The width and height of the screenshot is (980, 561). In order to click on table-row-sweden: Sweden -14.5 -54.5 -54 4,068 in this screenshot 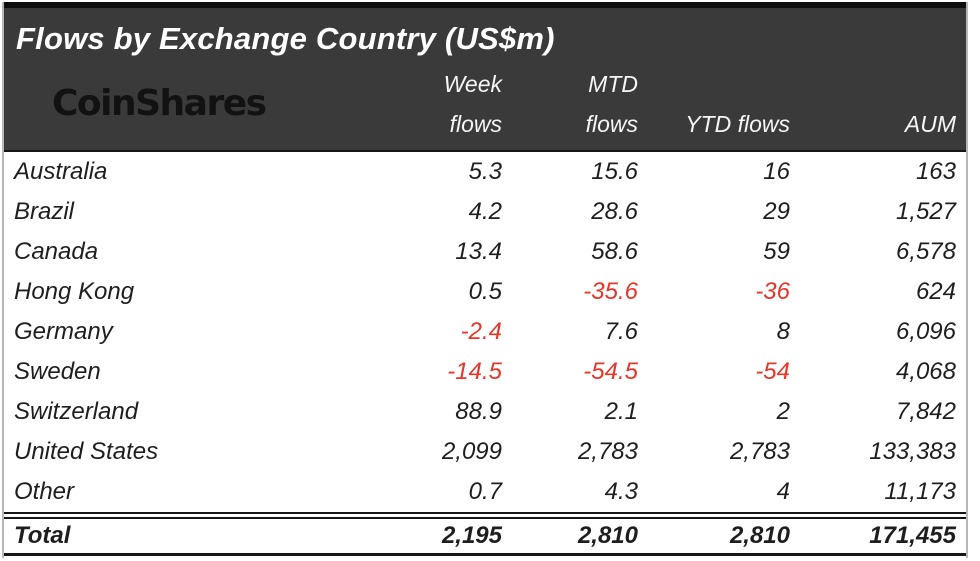, I will do `click(485, 372)`.